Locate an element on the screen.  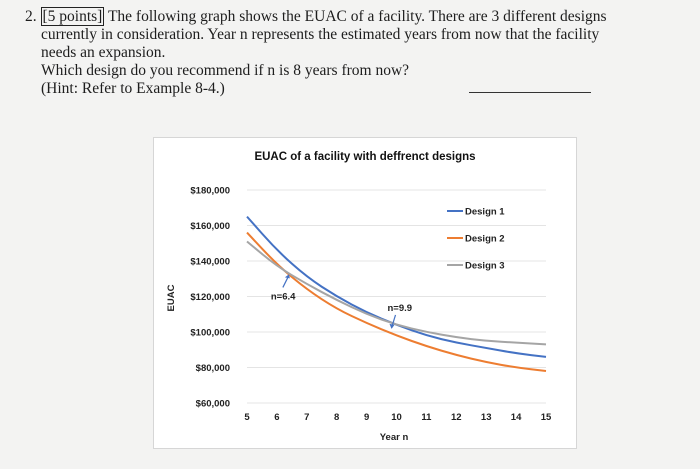
y-tick-label: $120,000 is located at coordinates (210, 297).